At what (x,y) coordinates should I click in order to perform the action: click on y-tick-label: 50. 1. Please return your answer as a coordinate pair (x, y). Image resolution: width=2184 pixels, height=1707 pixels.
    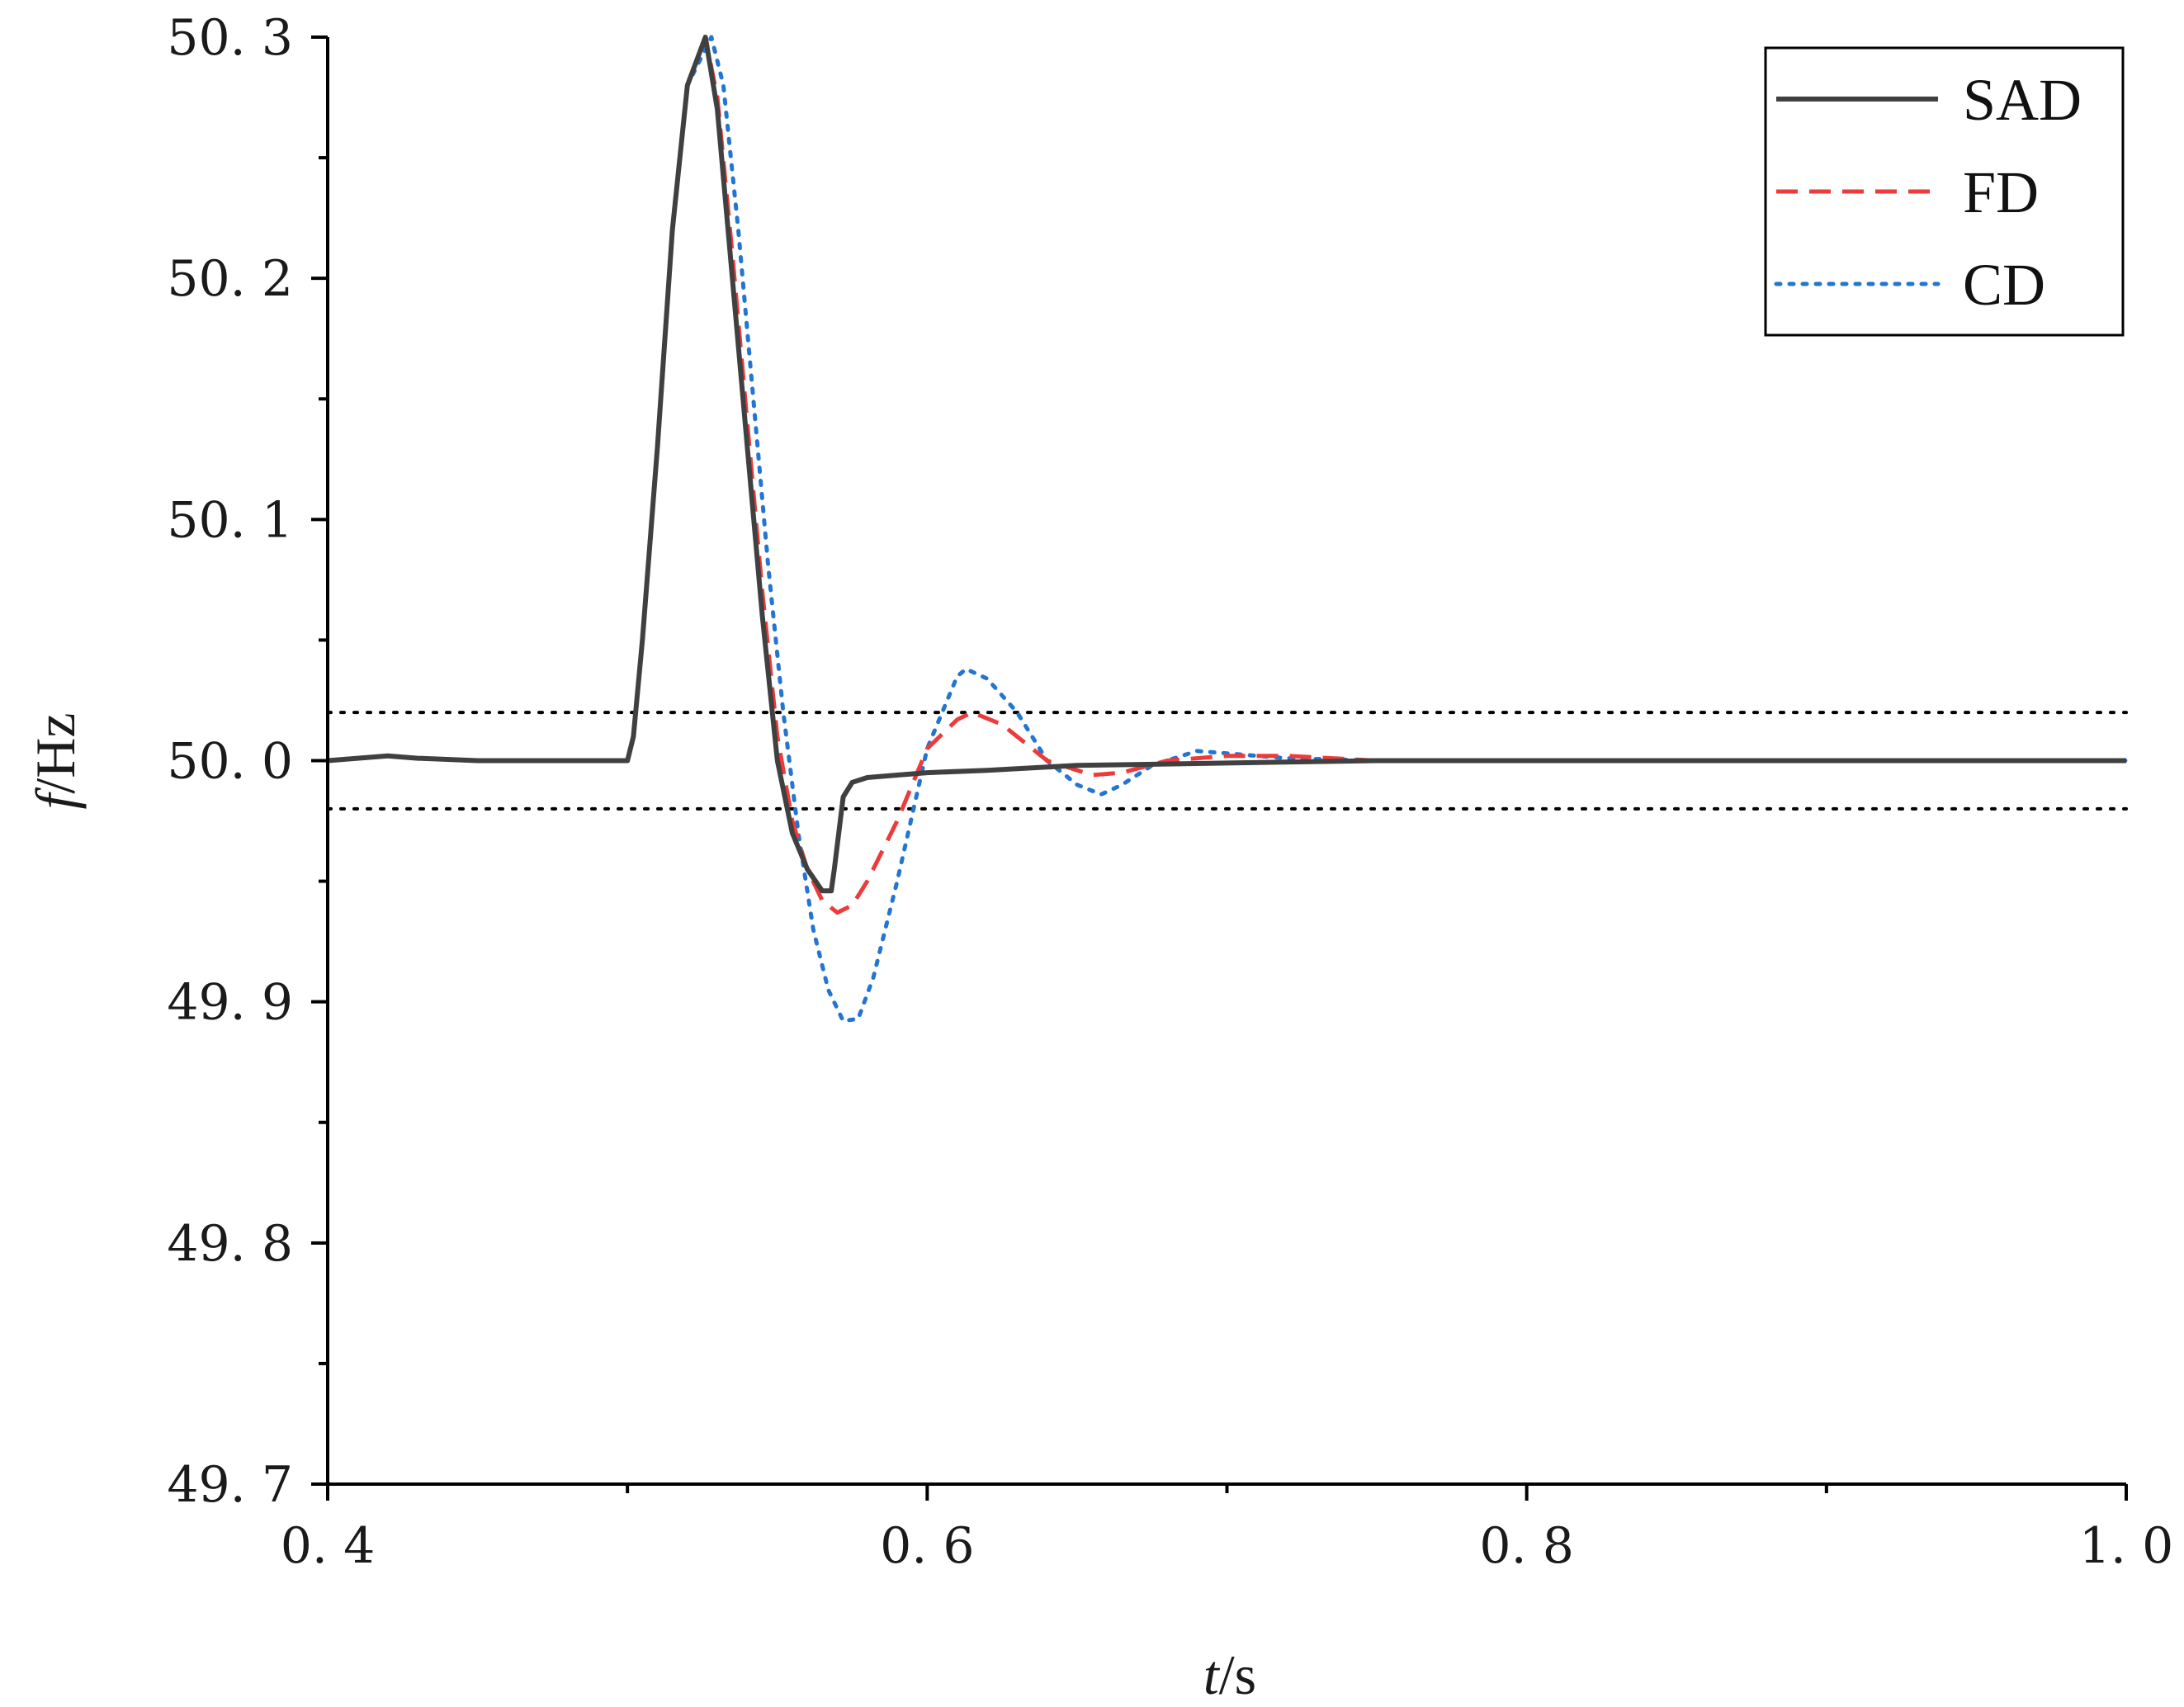
    Looking at the image, I should click on (230, 520).